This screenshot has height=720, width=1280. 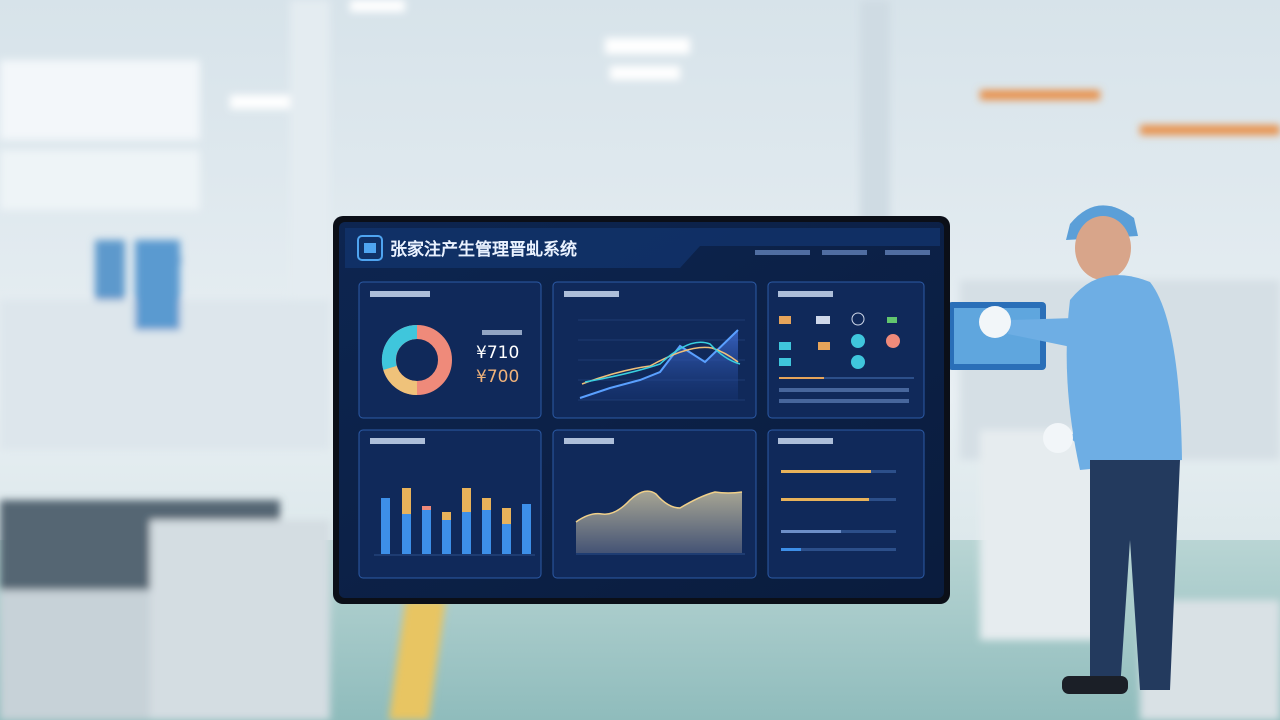 I want to click on kpi-value: ¥700, so click(x=497, y=377).